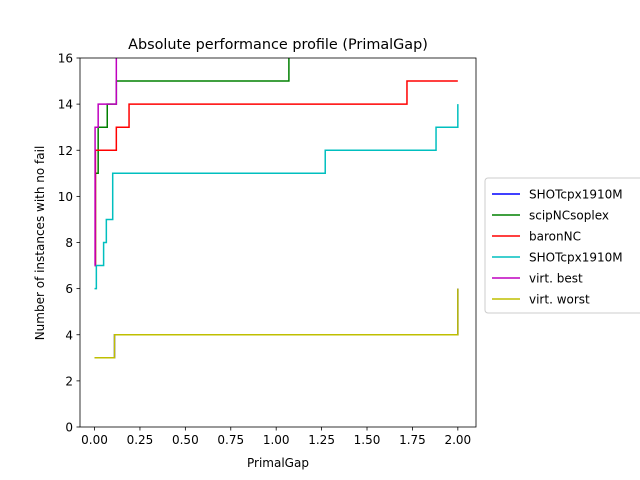 This screenshot has width=640, height=480. What do you see at coordinates (576, 195) in the screenshot?
I see `legend-label-1: SHOTcpx1910M` at bounding box center [576, 195].